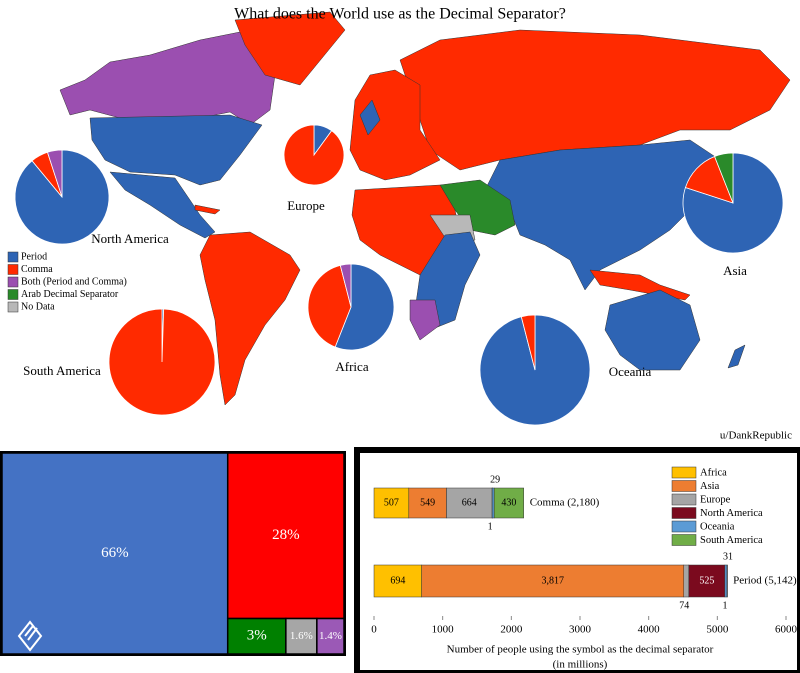 Image resolution: width=800 pixels, height=673 pixels. I want to click on treemap-label: 3%, so click(257, 636).